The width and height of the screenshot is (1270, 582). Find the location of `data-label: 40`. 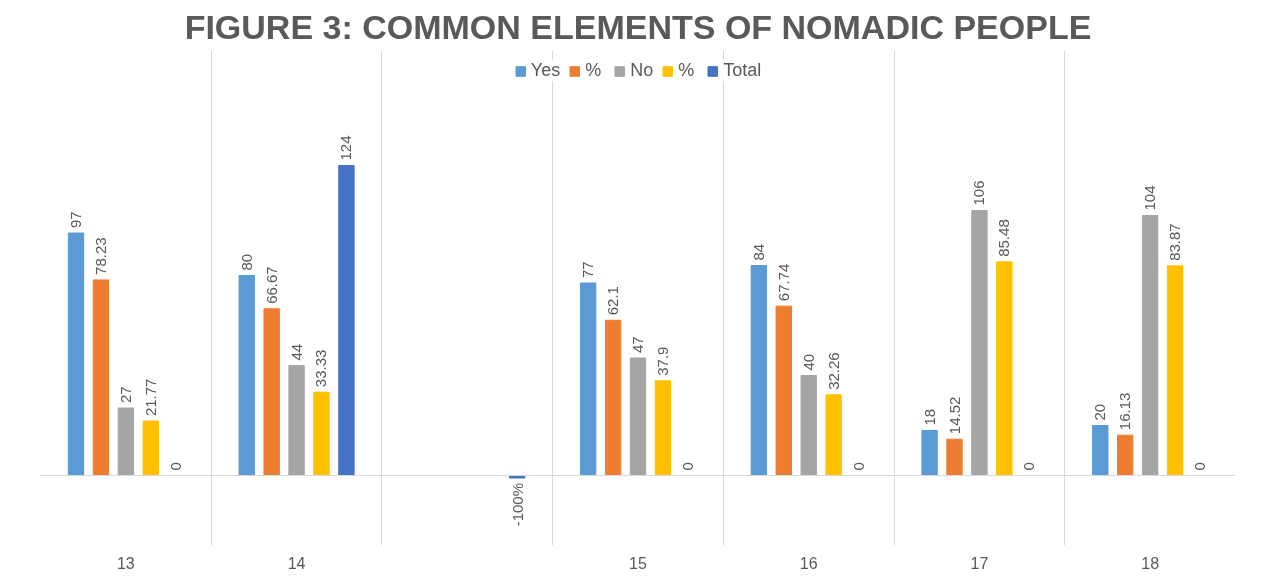

data-label: 40 is located at coordinates (808, 362).